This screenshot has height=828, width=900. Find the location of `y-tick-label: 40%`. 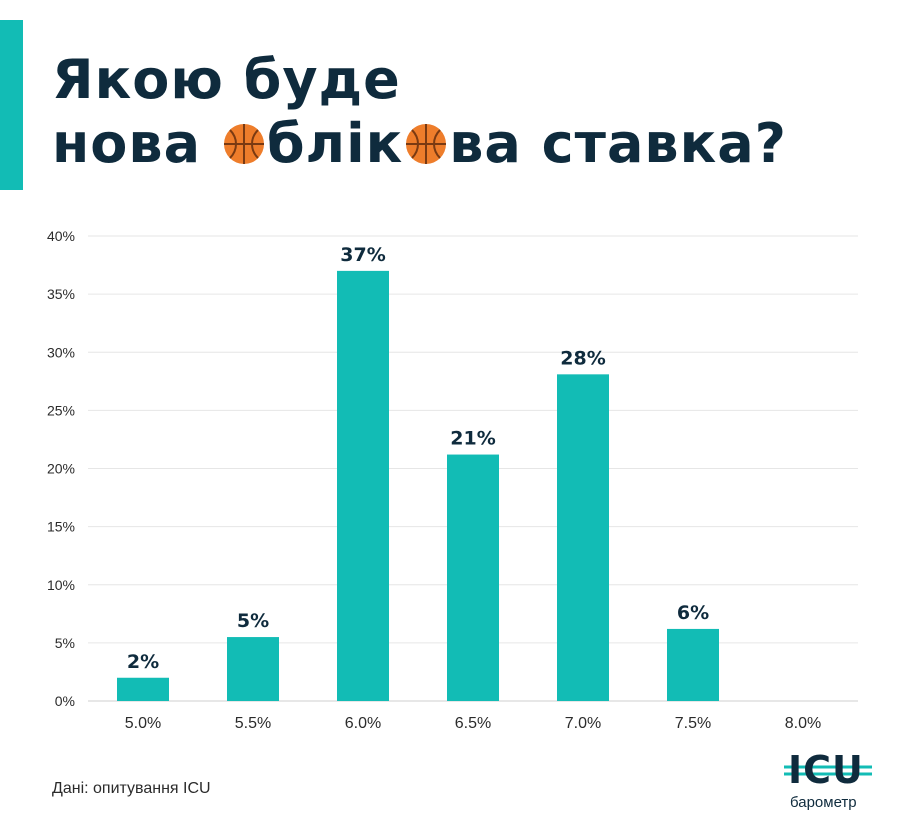

y-tick-label: 40% is located at coordinates (61, 236).